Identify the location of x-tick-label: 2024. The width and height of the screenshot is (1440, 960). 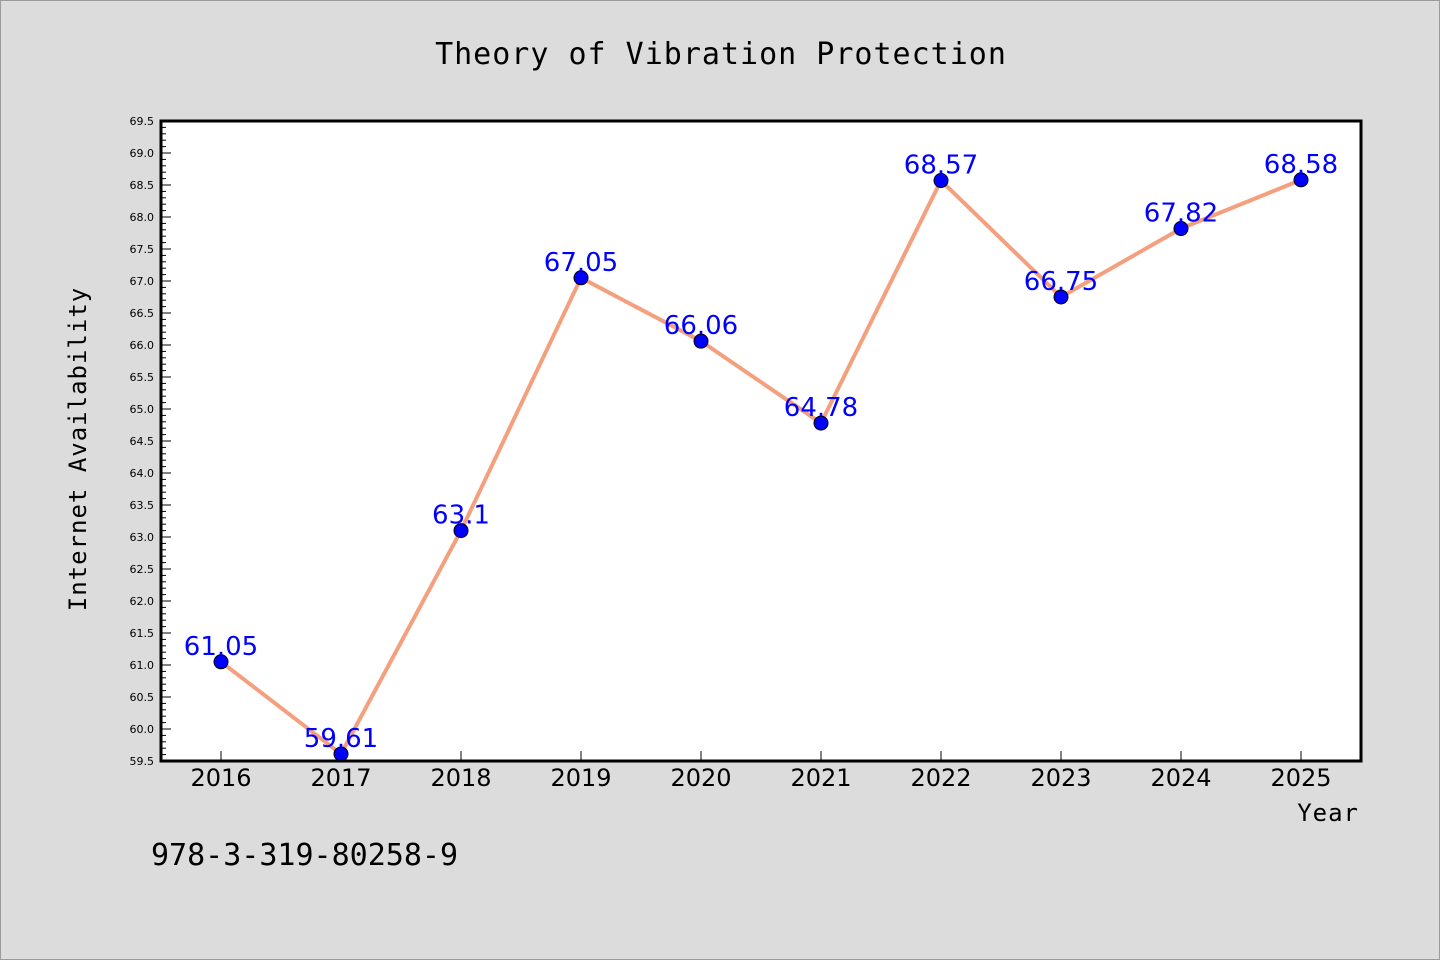
(1180, 778).